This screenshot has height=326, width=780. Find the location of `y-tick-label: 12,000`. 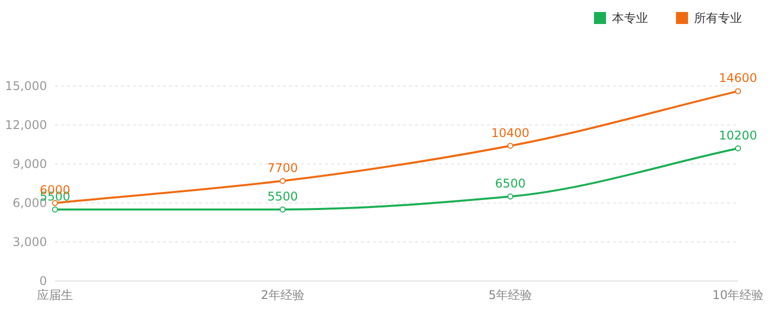

y-tick-label: 12,000 is located at coordinates (26, 125).